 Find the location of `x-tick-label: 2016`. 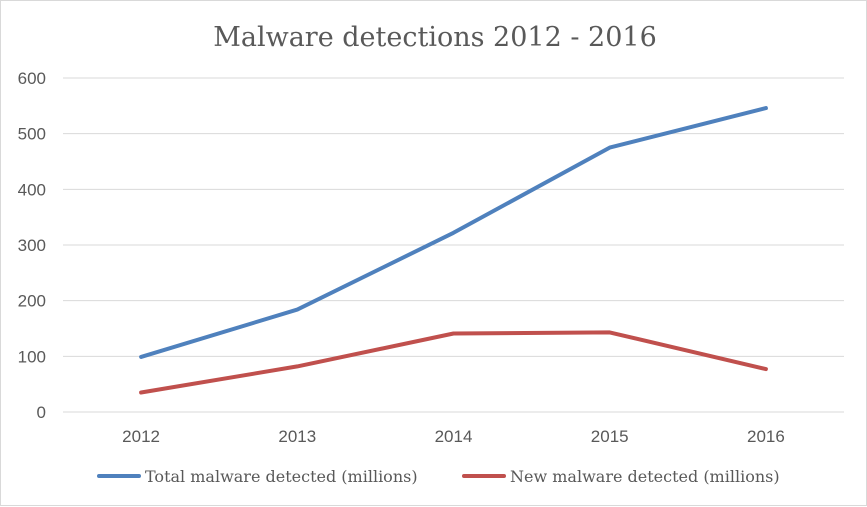

x-tick-label: 2016 is located at coordinates (766, 436).